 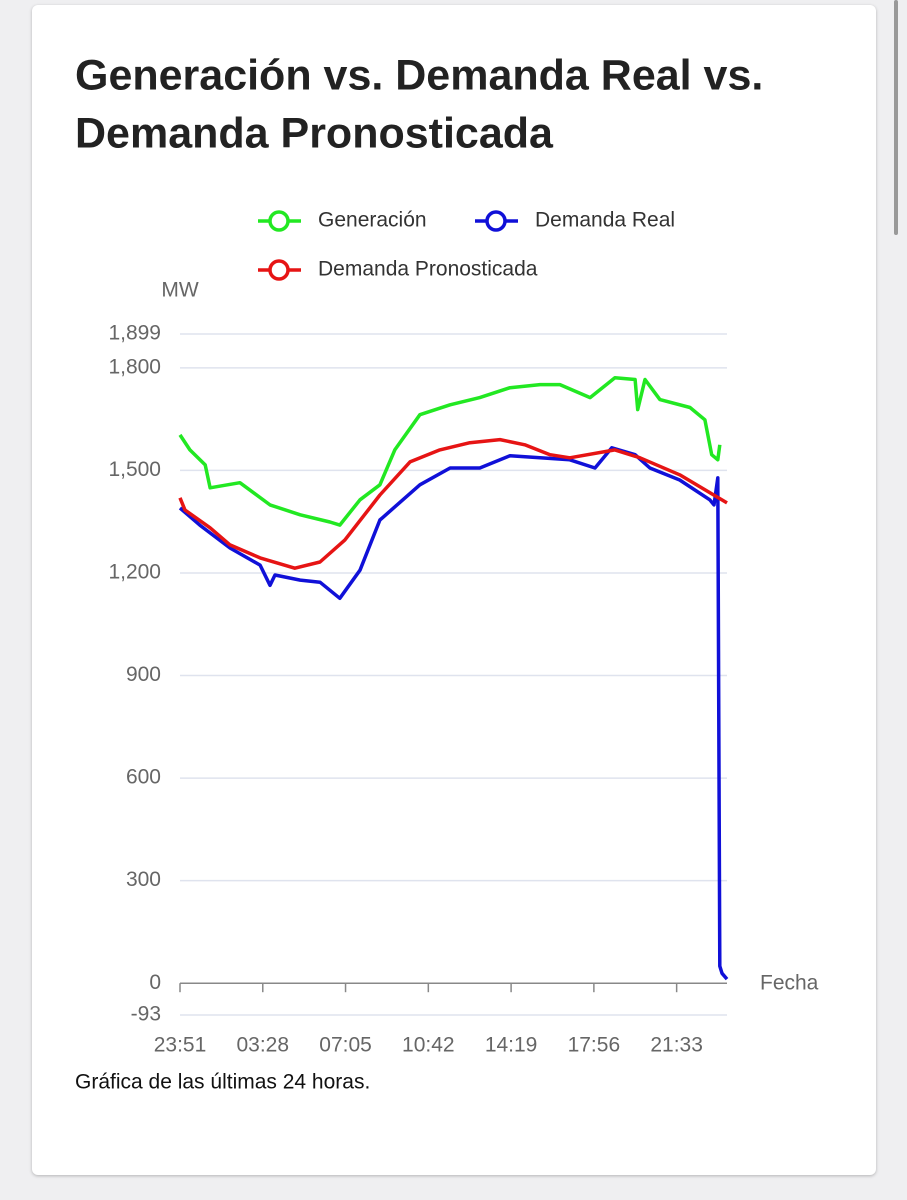 What do you see at coordinates (134, 469) in the screenshot?
I see `y-tick-label: 1,500` at bounding box center [134, 469].